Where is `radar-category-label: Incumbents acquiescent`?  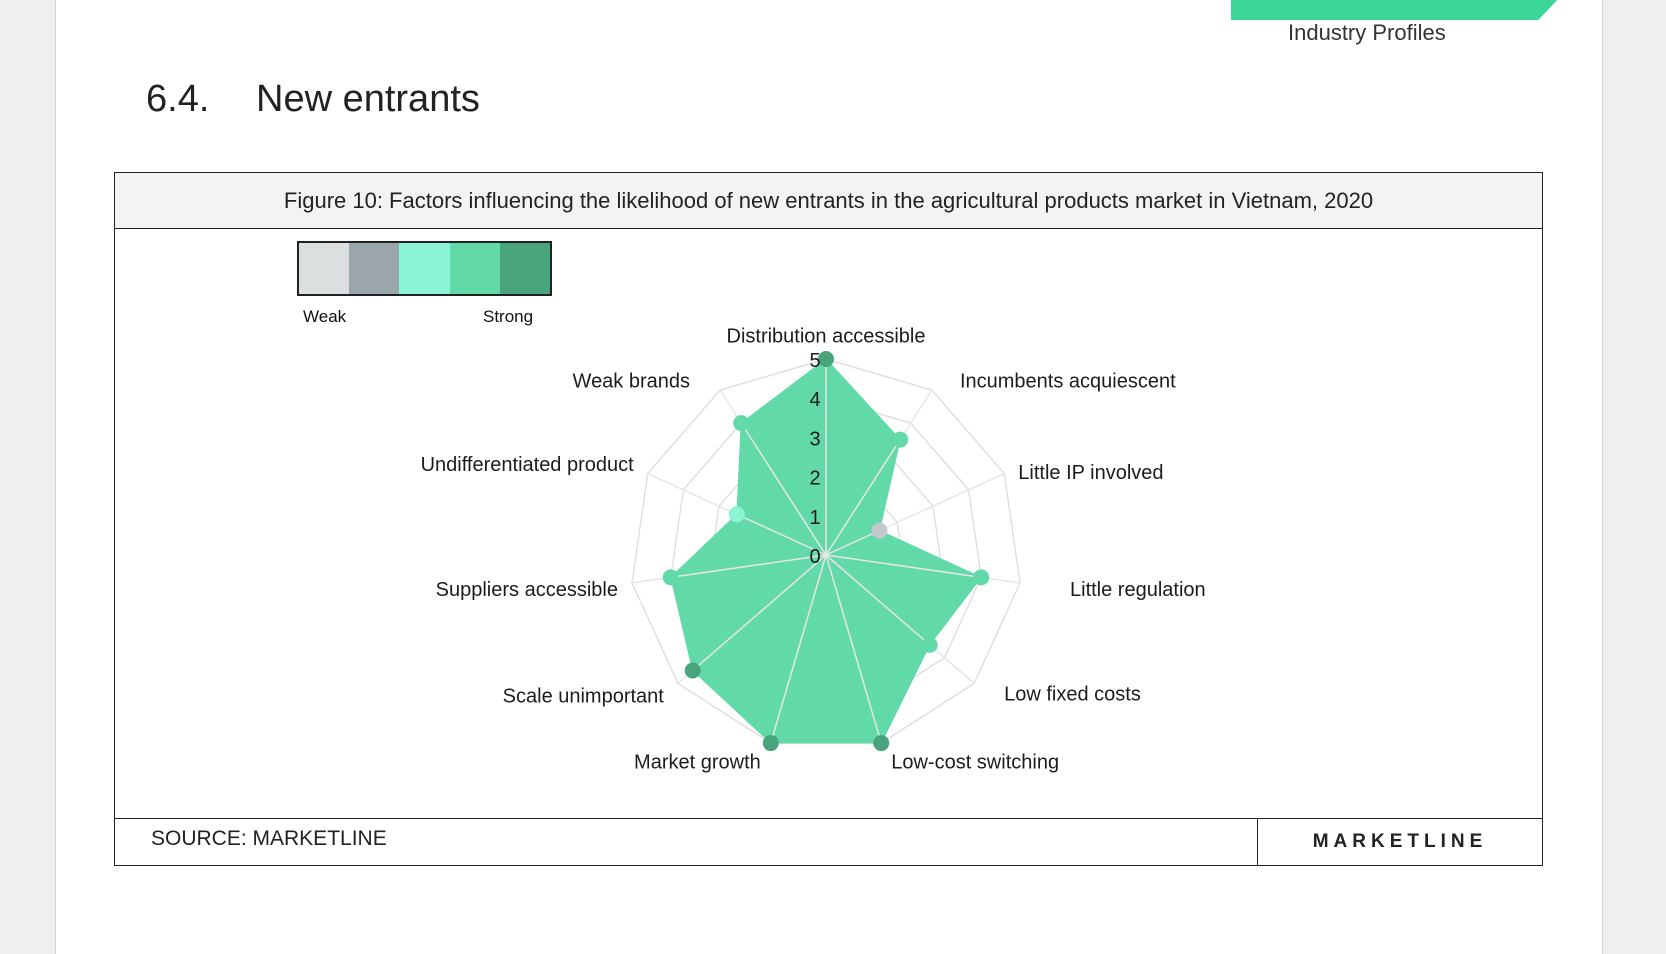
radar-category-label: Incumbents acquiescent is located at coordinates (1068, 381).